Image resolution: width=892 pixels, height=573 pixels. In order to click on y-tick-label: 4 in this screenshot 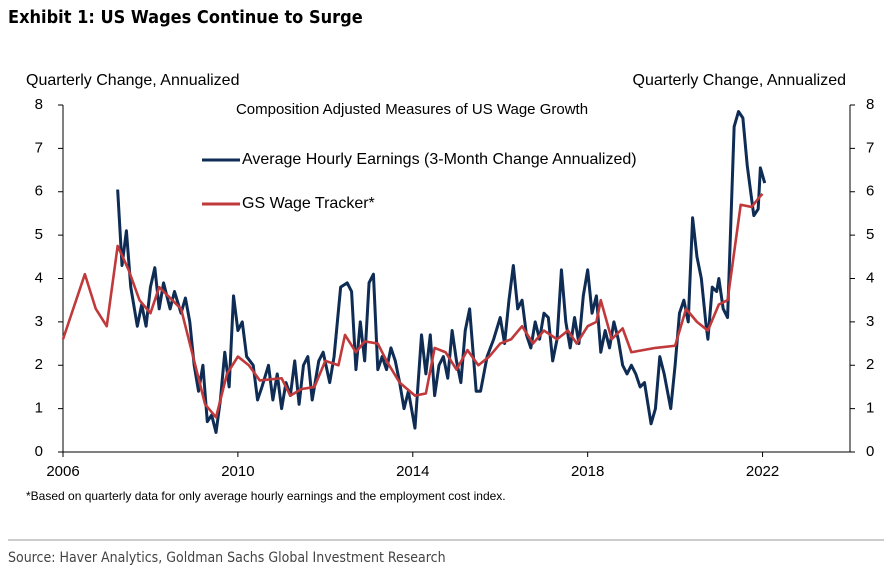, I will do `click(39, 277)`.